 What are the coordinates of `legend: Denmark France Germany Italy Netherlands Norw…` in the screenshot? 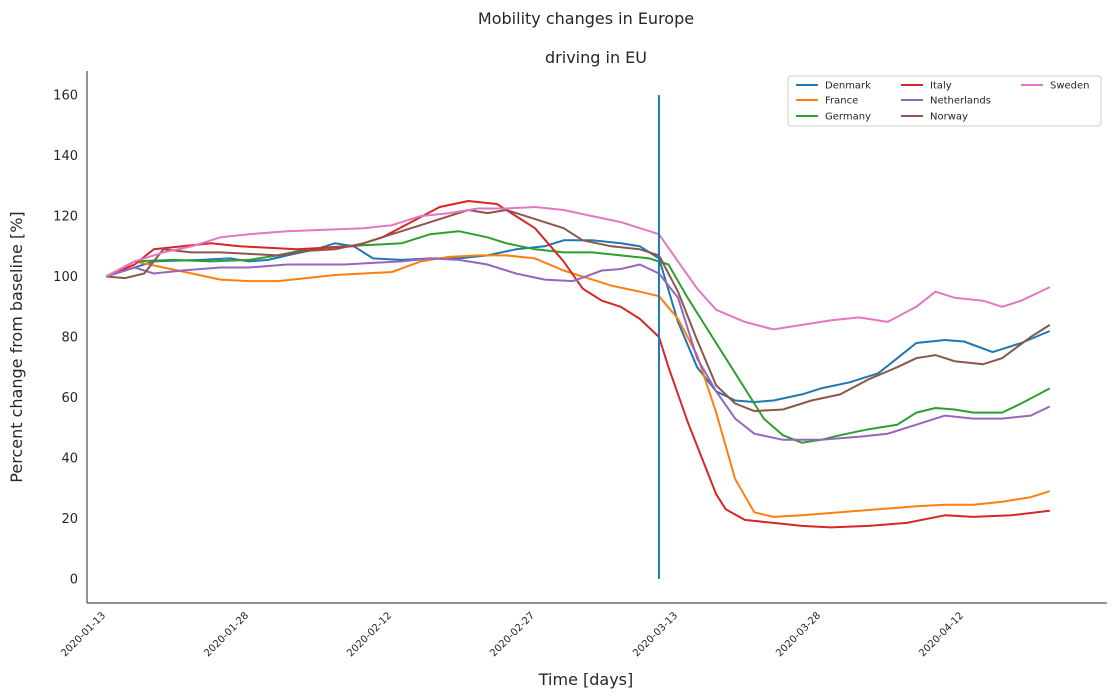 It's located at (944, 101).